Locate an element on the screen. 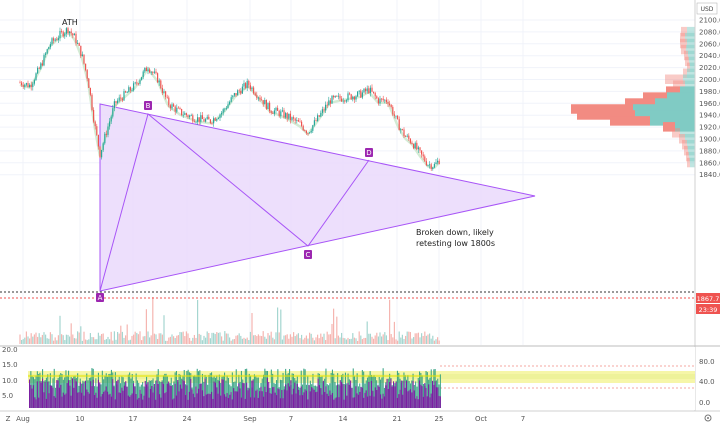  time-tick-label: Oct is located at coordinates (481, 419).